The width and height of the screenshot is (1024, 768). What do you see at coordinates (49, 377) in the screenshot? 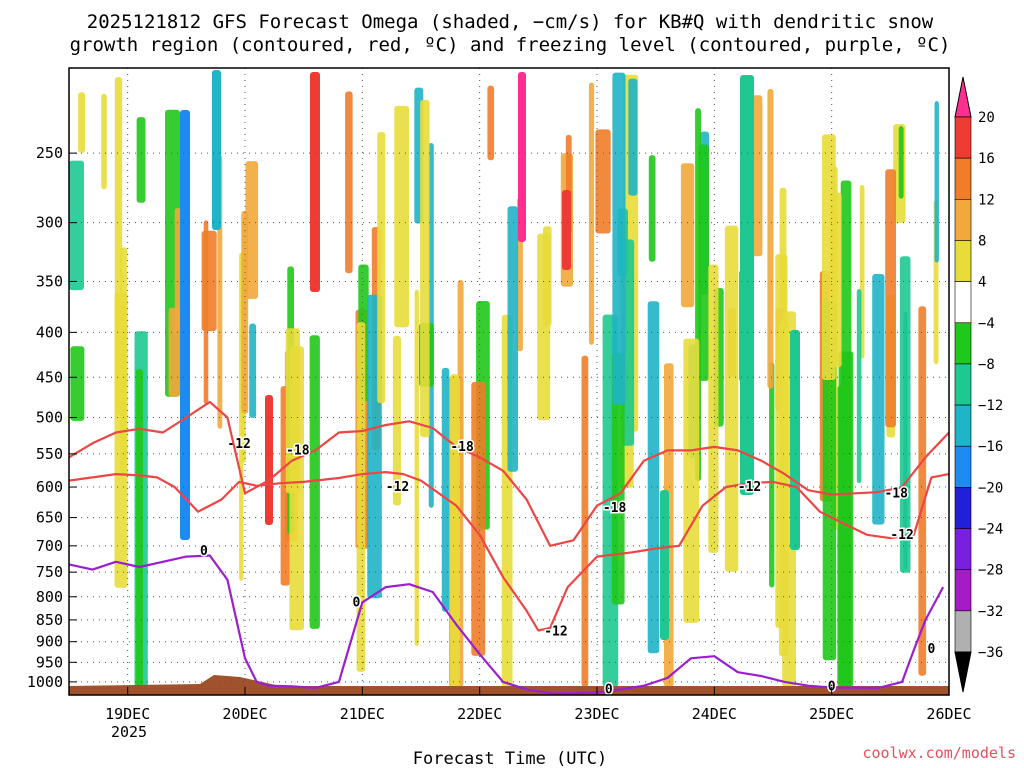
I see `y-tick-label: 450` at bounding box center [49, 377].